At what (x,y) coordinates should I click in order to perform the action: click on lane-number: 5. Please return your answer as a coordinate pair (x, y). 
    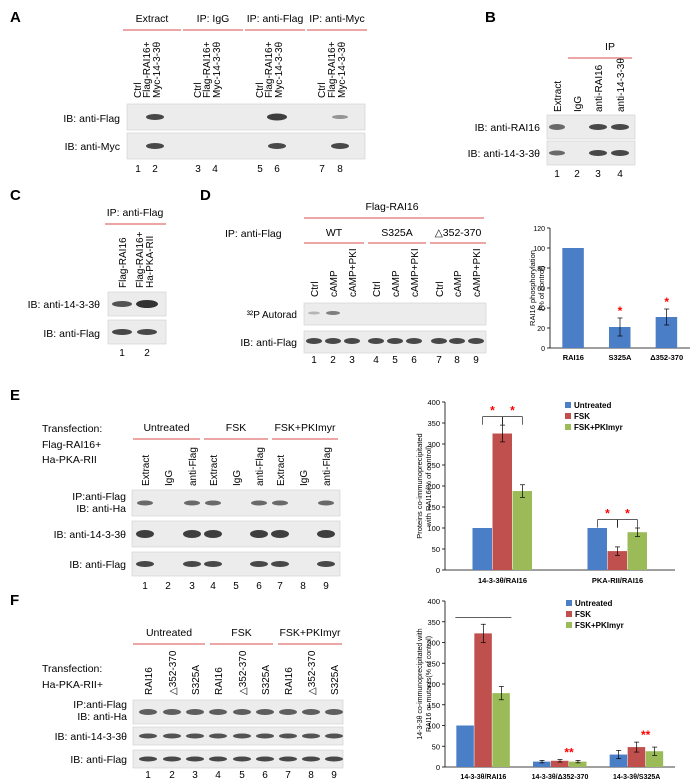
    Looking at the image, I should click on (236, 586).